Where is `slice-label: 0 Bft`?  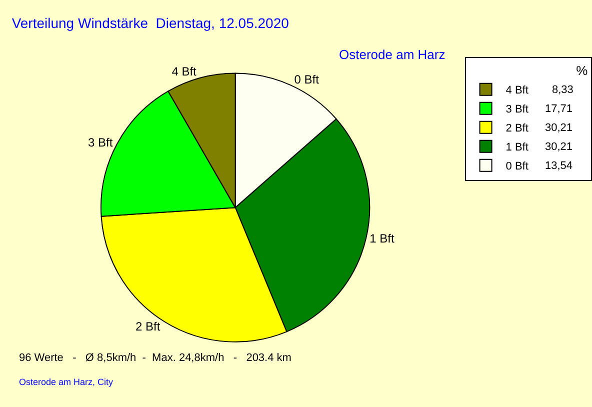 slice-label: 0 Bft is located at coordinates (307, 79).